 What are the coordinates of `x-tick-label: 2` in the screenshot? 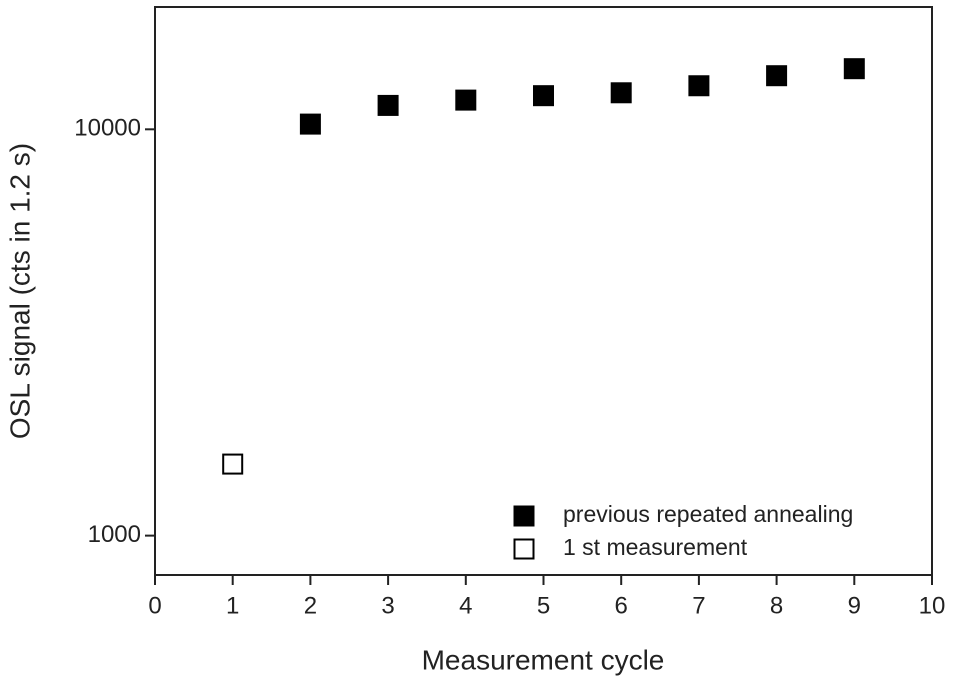 It's located at (310, 605).